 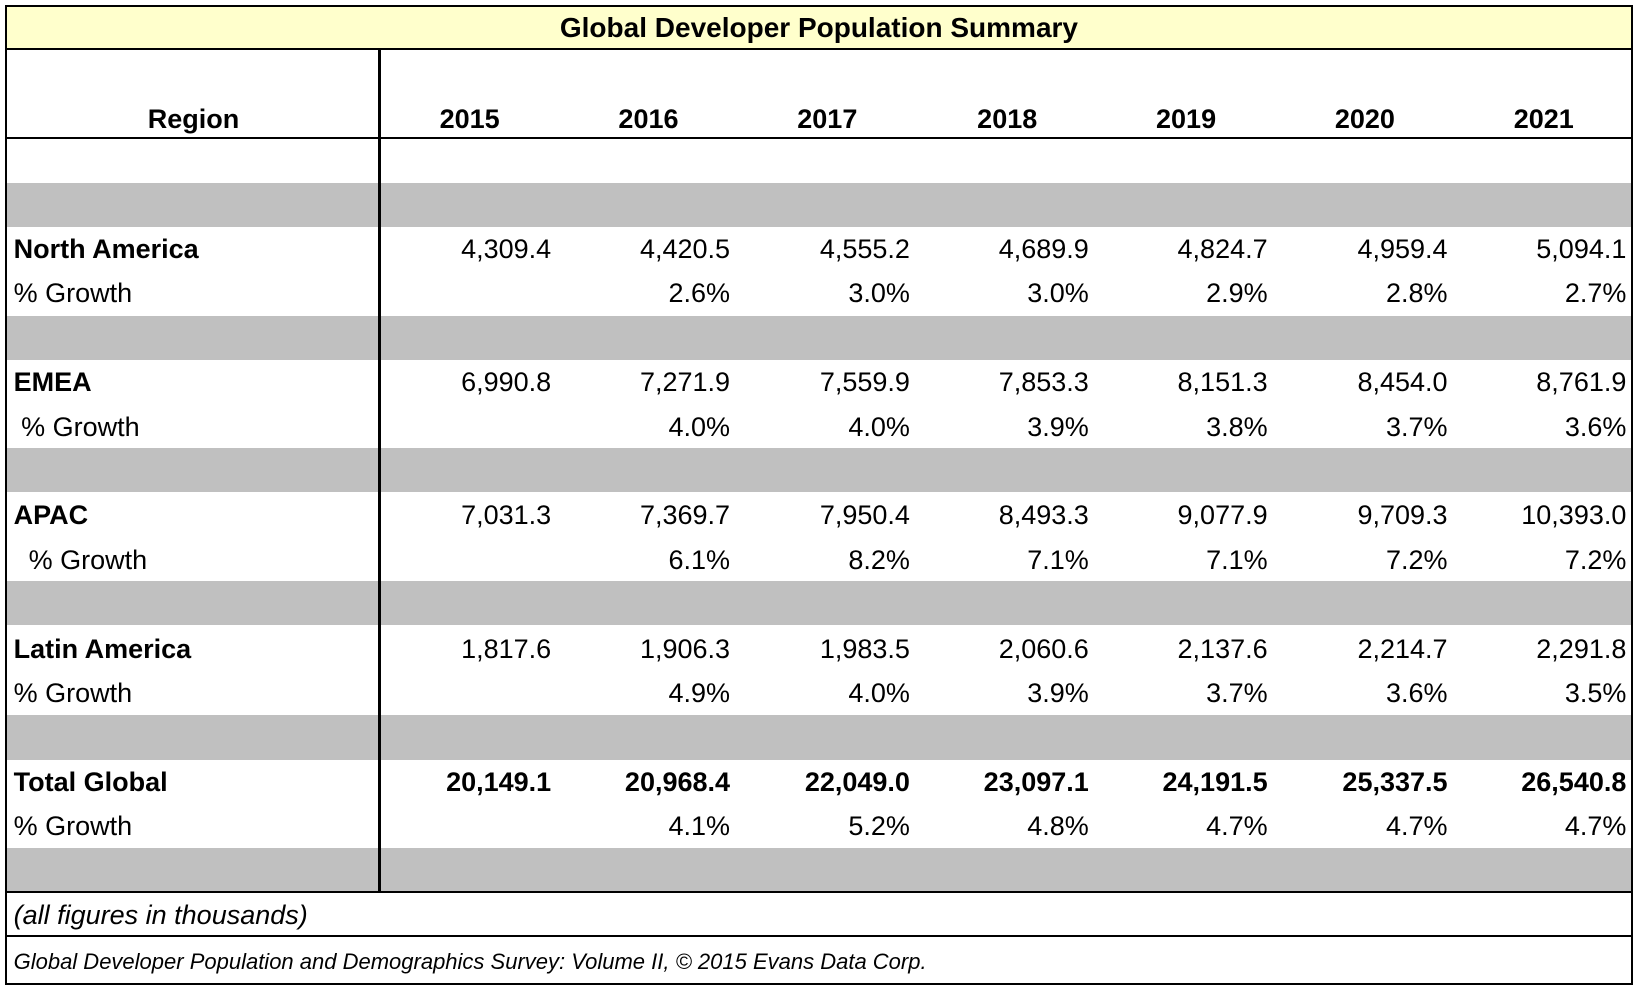 What do you see at coordinates (106, 249) in the screenshot?
I see `row-label: North America` at bounding box center [106, 249].